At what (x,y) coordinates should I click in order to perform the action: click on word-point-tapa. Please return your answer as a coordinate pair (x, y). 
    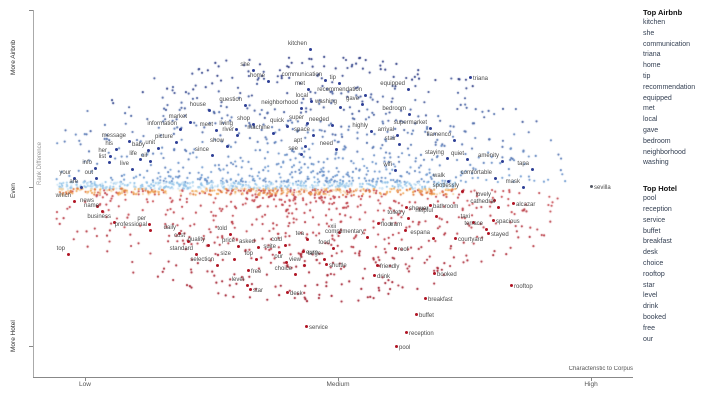
    Looking at the image, I should click on (532, 169).